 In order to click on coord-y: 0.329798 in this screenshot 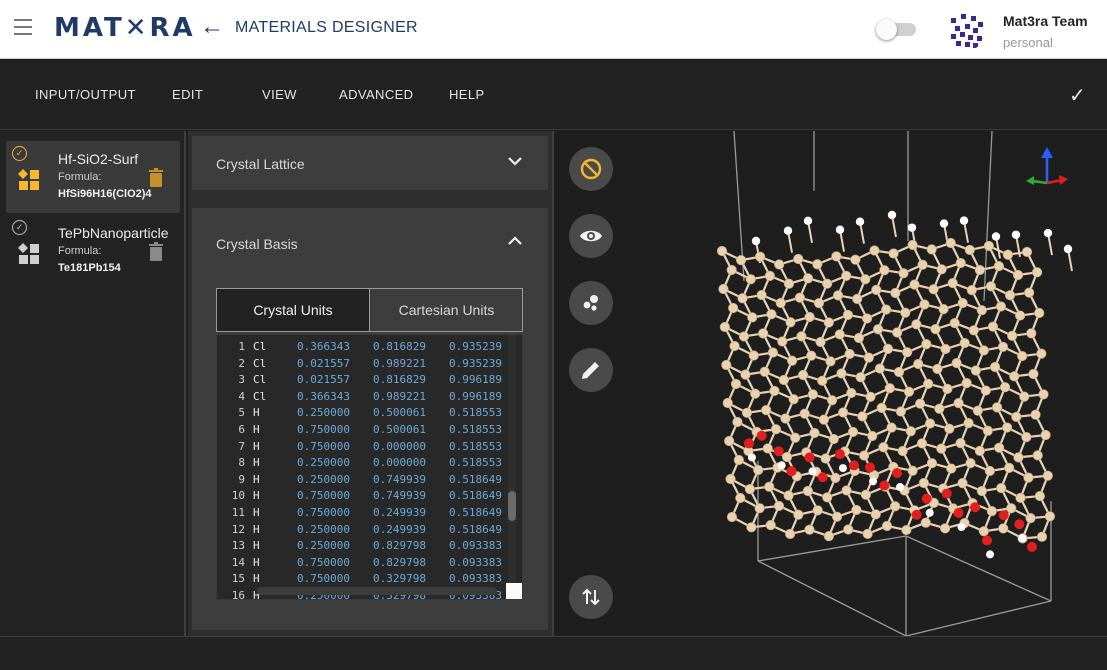, I will do `click(399, 579)`.